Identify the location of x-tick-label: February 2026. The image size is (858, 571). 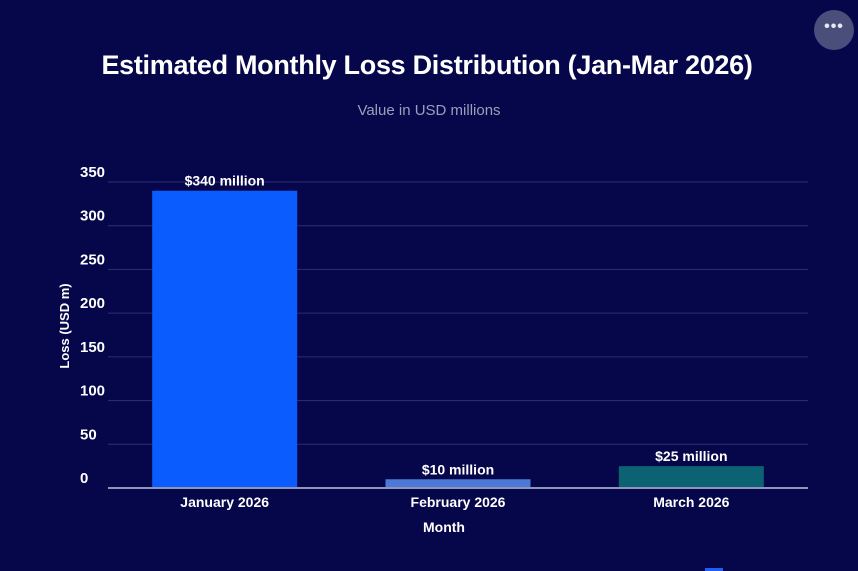
(458, 502).